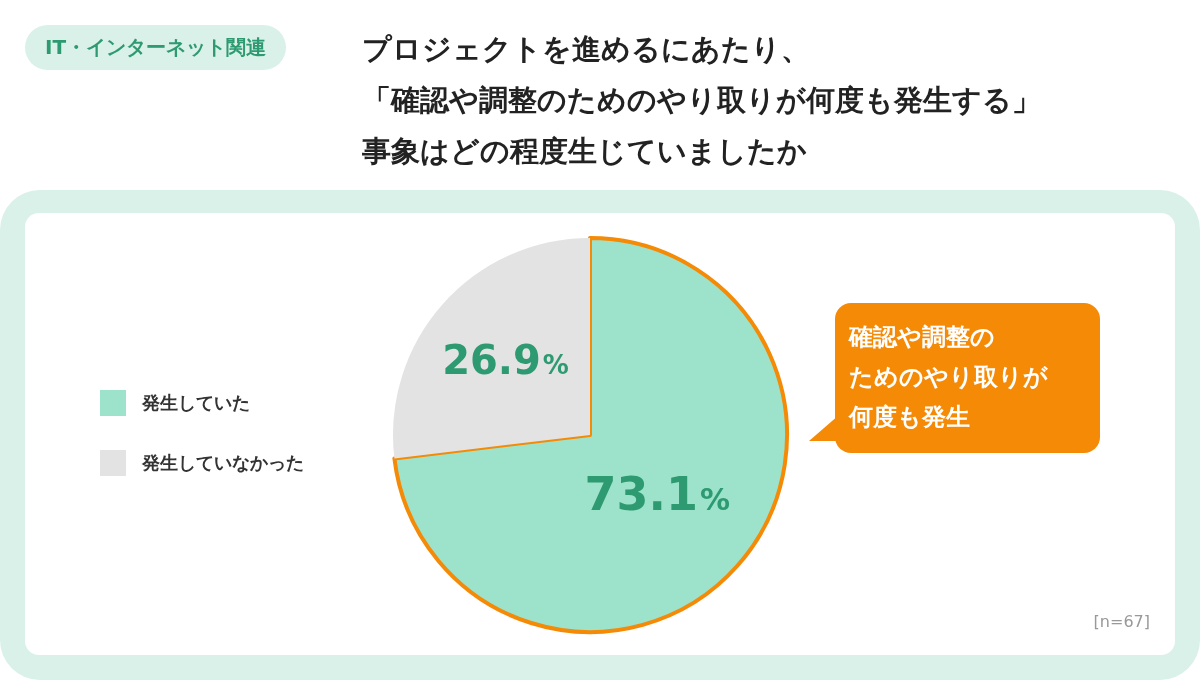  Describe the element at coordinates (1121, 621) in the screenshot. I see `text: [n=67]` at that location.